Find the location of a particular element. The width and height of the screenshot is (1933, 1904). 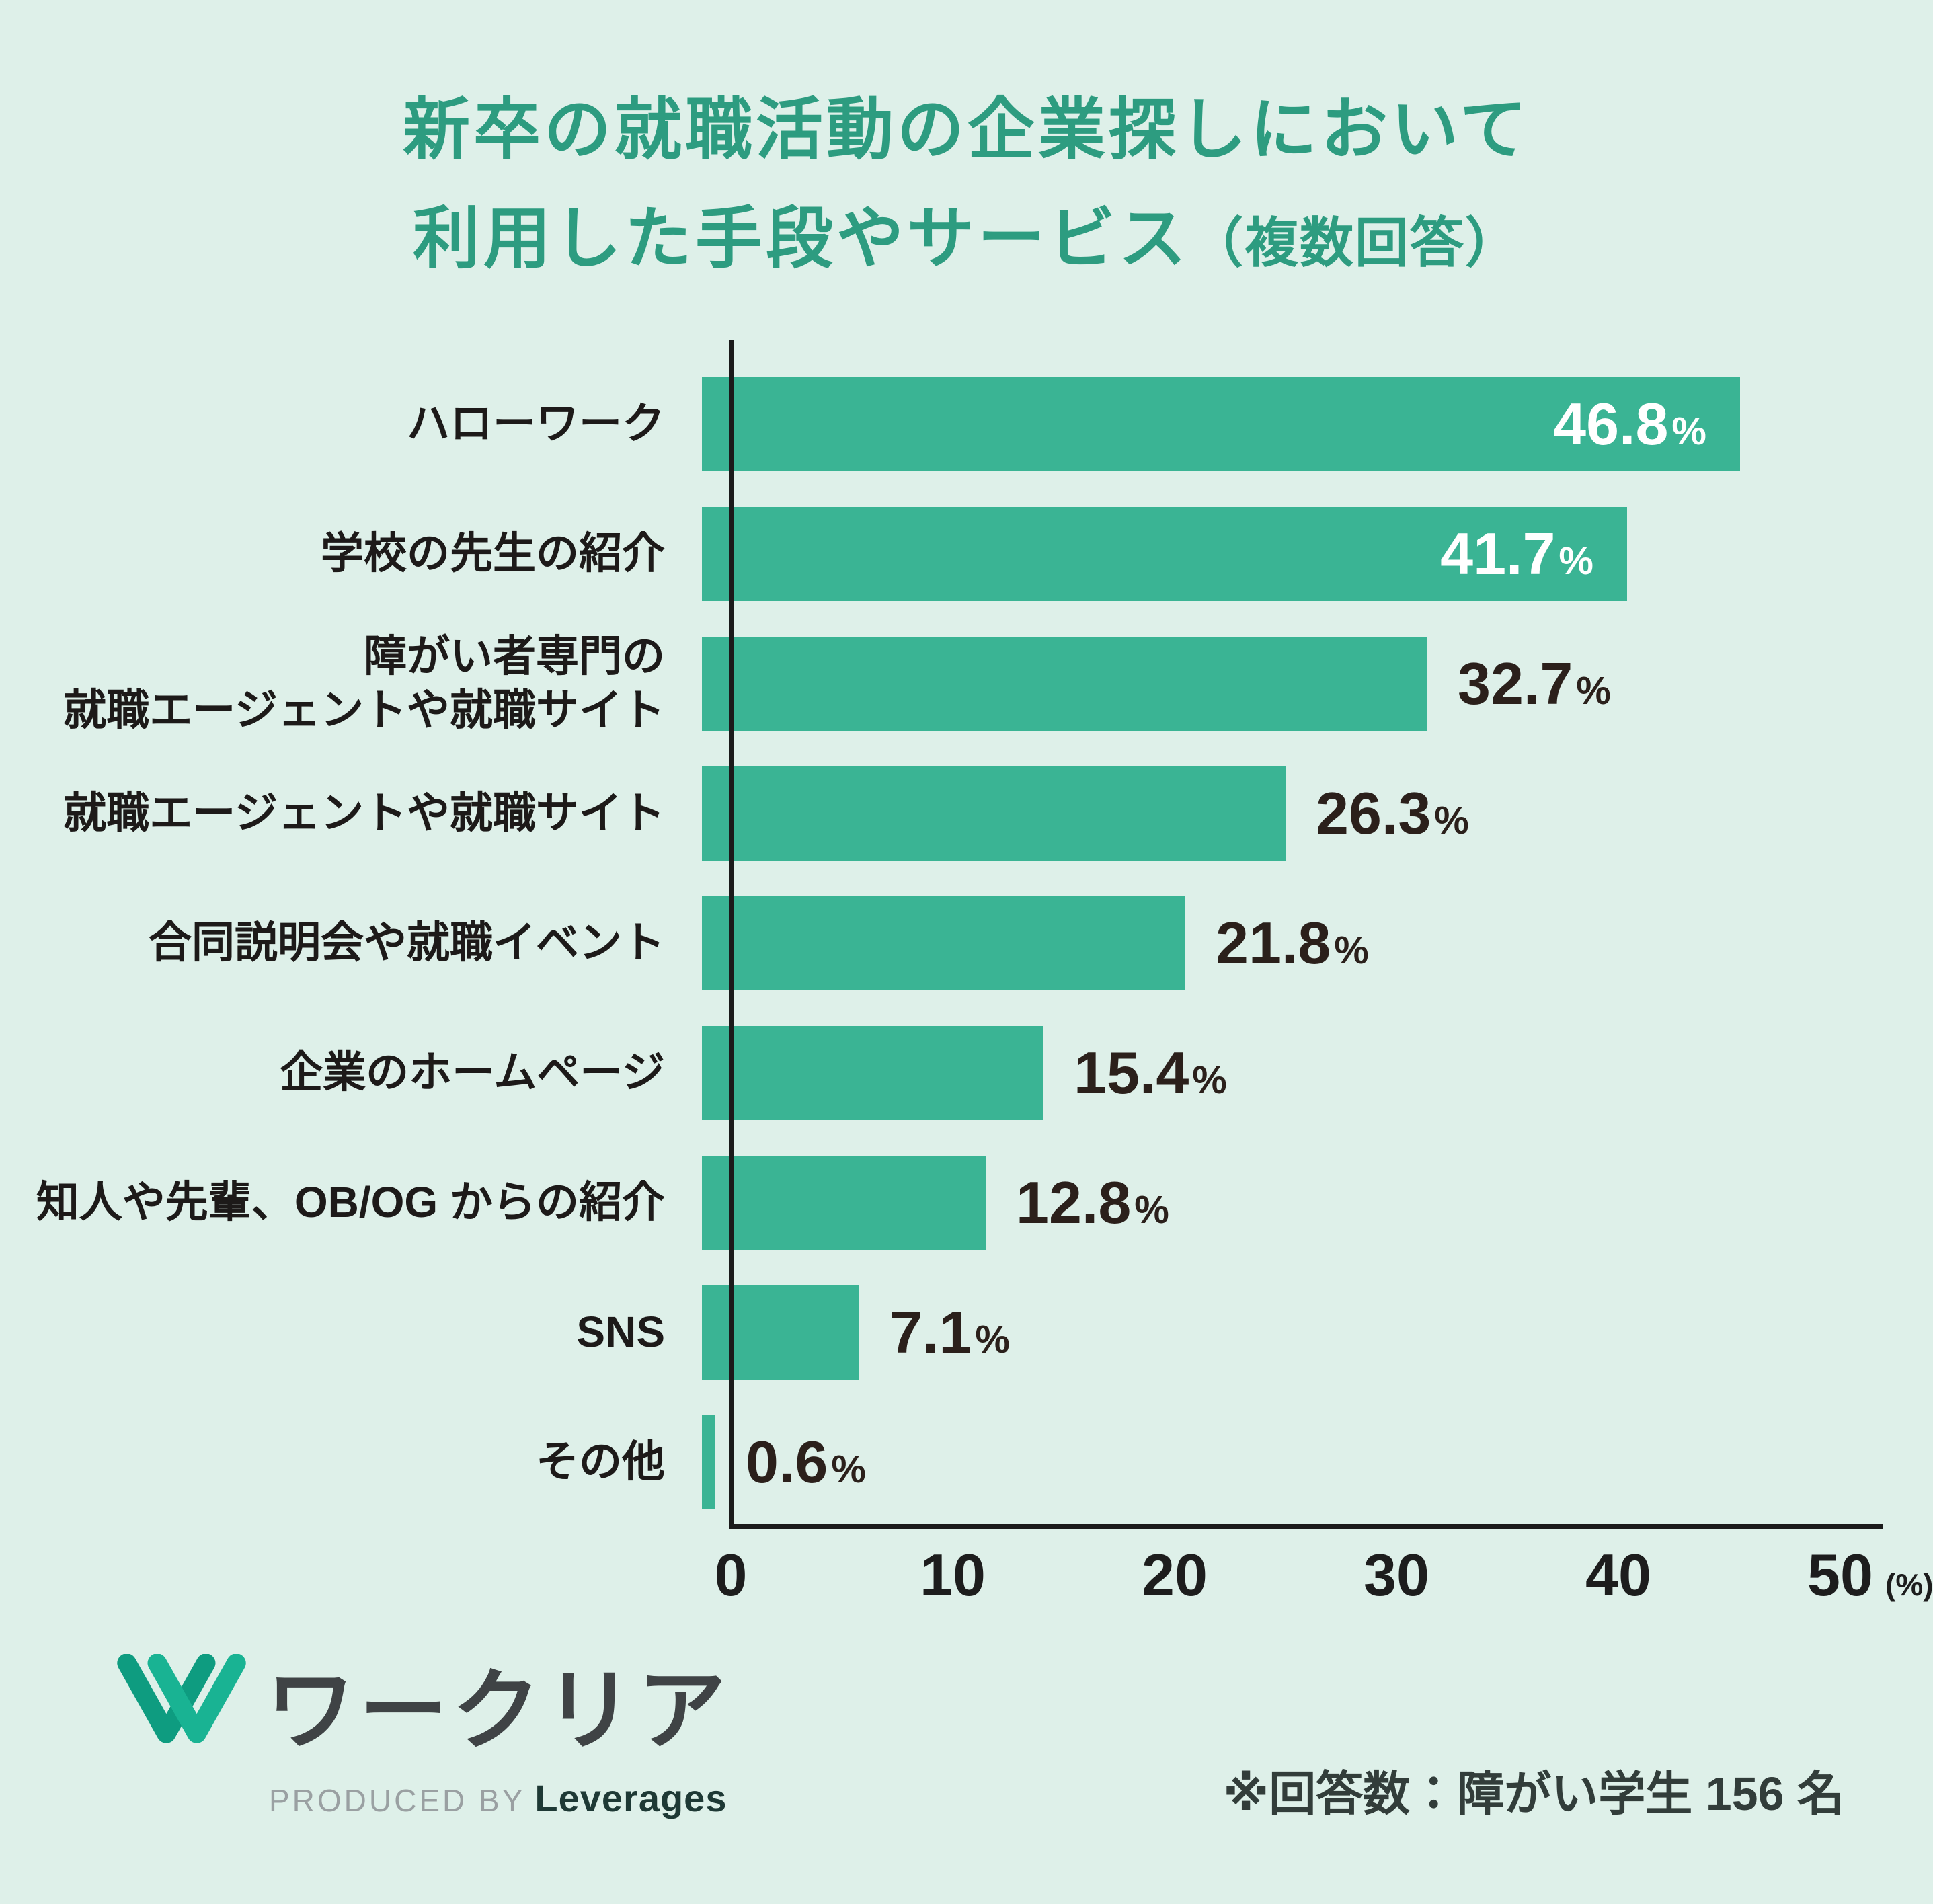

chart-title-line2: 利用した手段やサービス is located at coordinates (801, 239).